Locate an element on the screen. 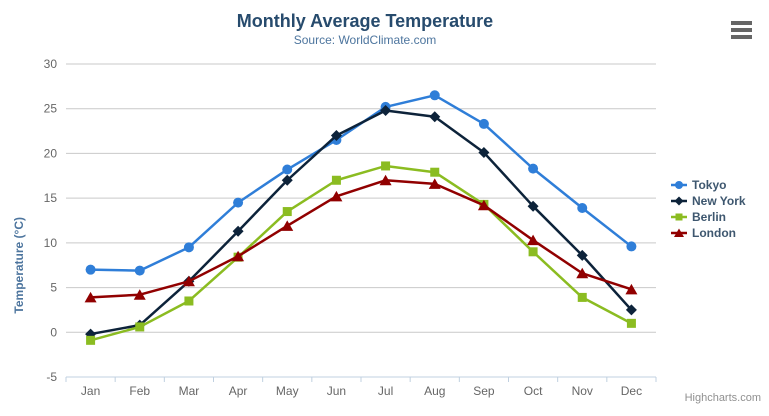  x-axis-tick-label: Feb is located at coordinates (139, 391).